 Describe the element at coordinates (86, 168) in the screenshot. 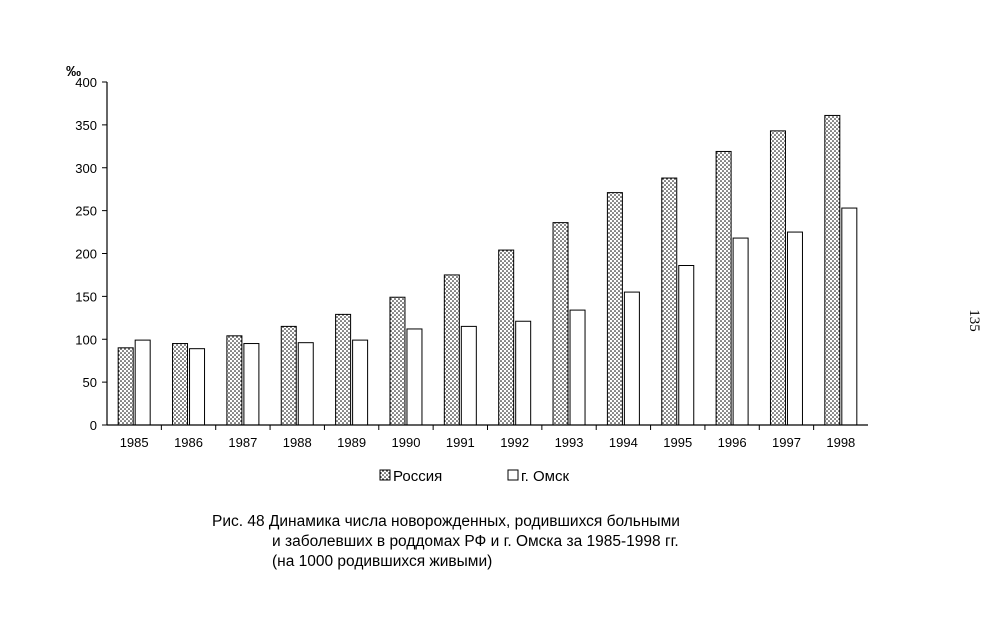

I see `y-tick-label: 300` at that location.